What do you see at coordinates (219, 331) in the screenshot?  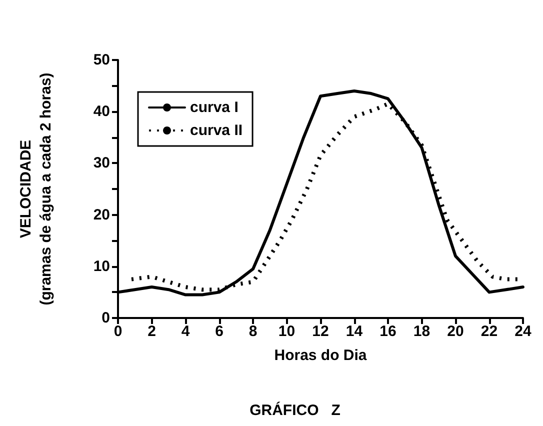 I see `x-tick-label: 6` at bounding box center [219, 331].